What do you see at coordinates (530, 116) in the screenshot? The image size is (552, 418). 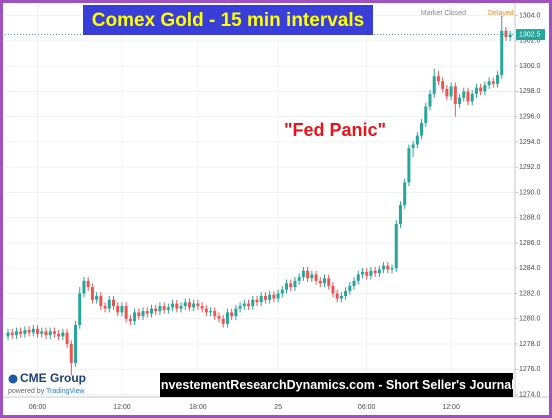 I see `y-tick-label: 1296.0` at bounding box center [530, 116].